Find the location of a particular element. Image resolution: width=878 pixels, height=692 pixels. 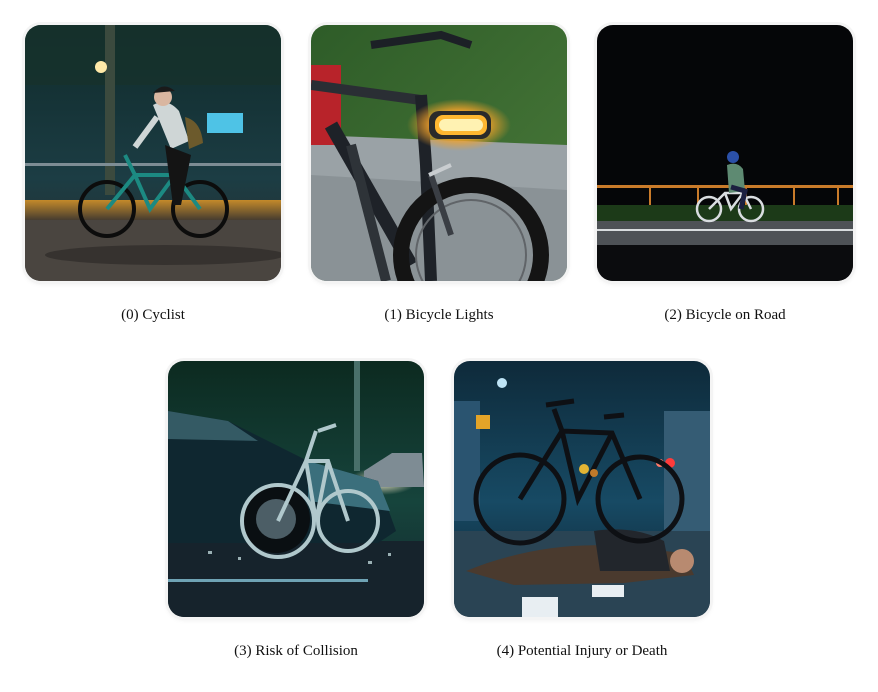

image-cyclist is located at coordinates (153, 153).